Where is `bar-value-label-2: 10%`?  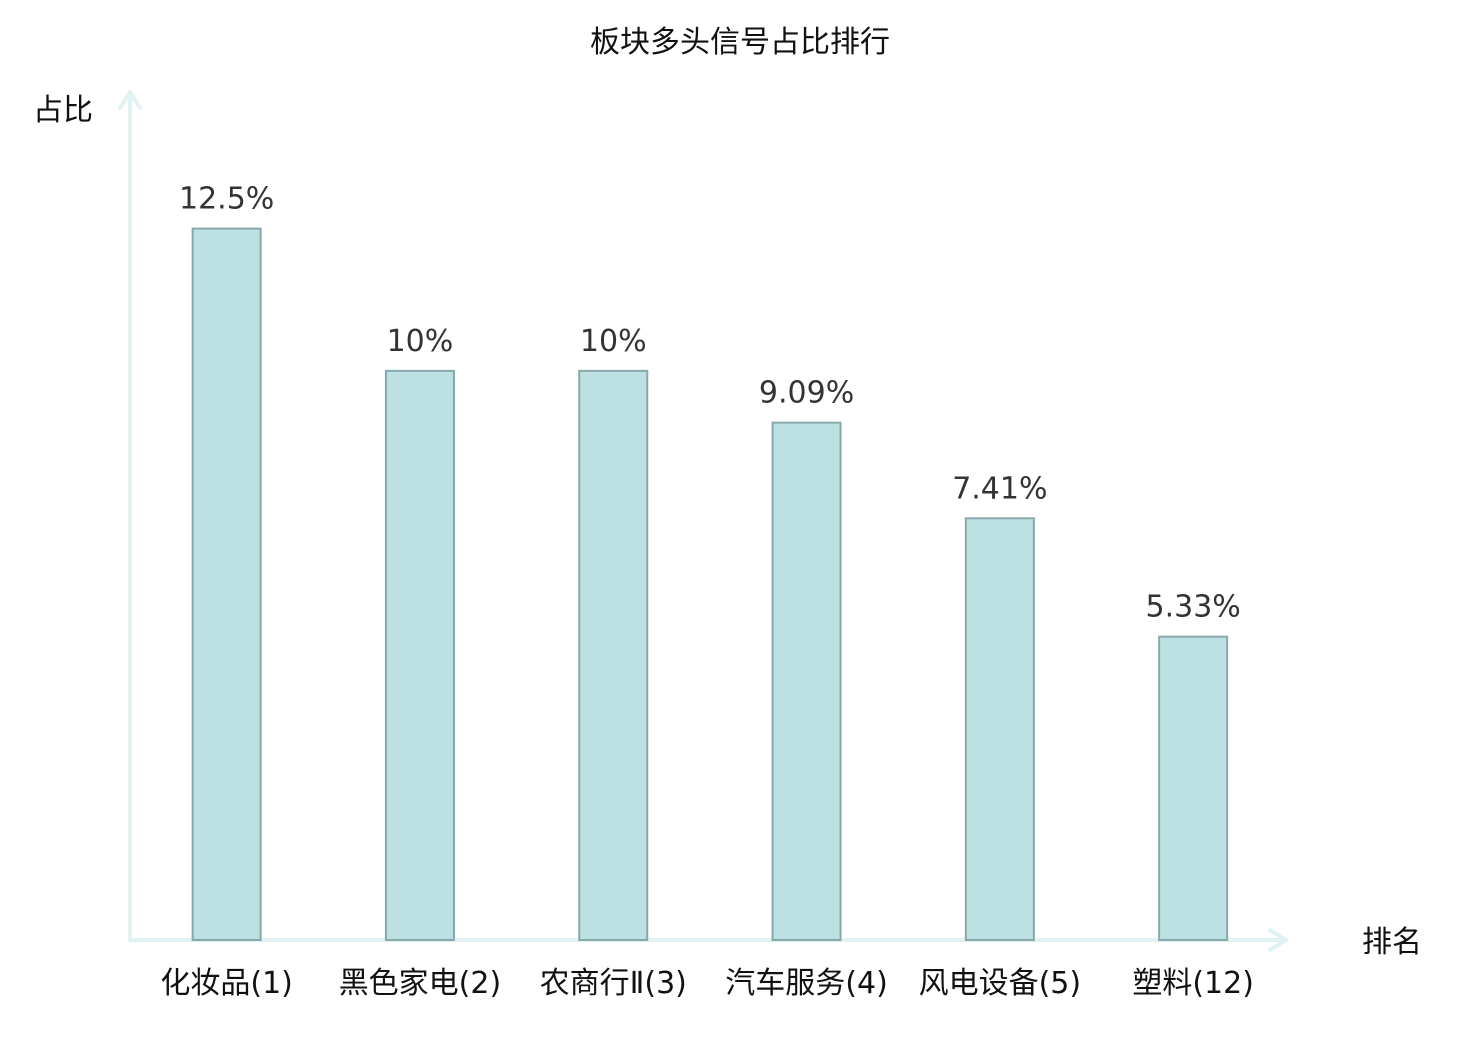 bar-value-label-2: 10% is located at coordinates (420, 341).